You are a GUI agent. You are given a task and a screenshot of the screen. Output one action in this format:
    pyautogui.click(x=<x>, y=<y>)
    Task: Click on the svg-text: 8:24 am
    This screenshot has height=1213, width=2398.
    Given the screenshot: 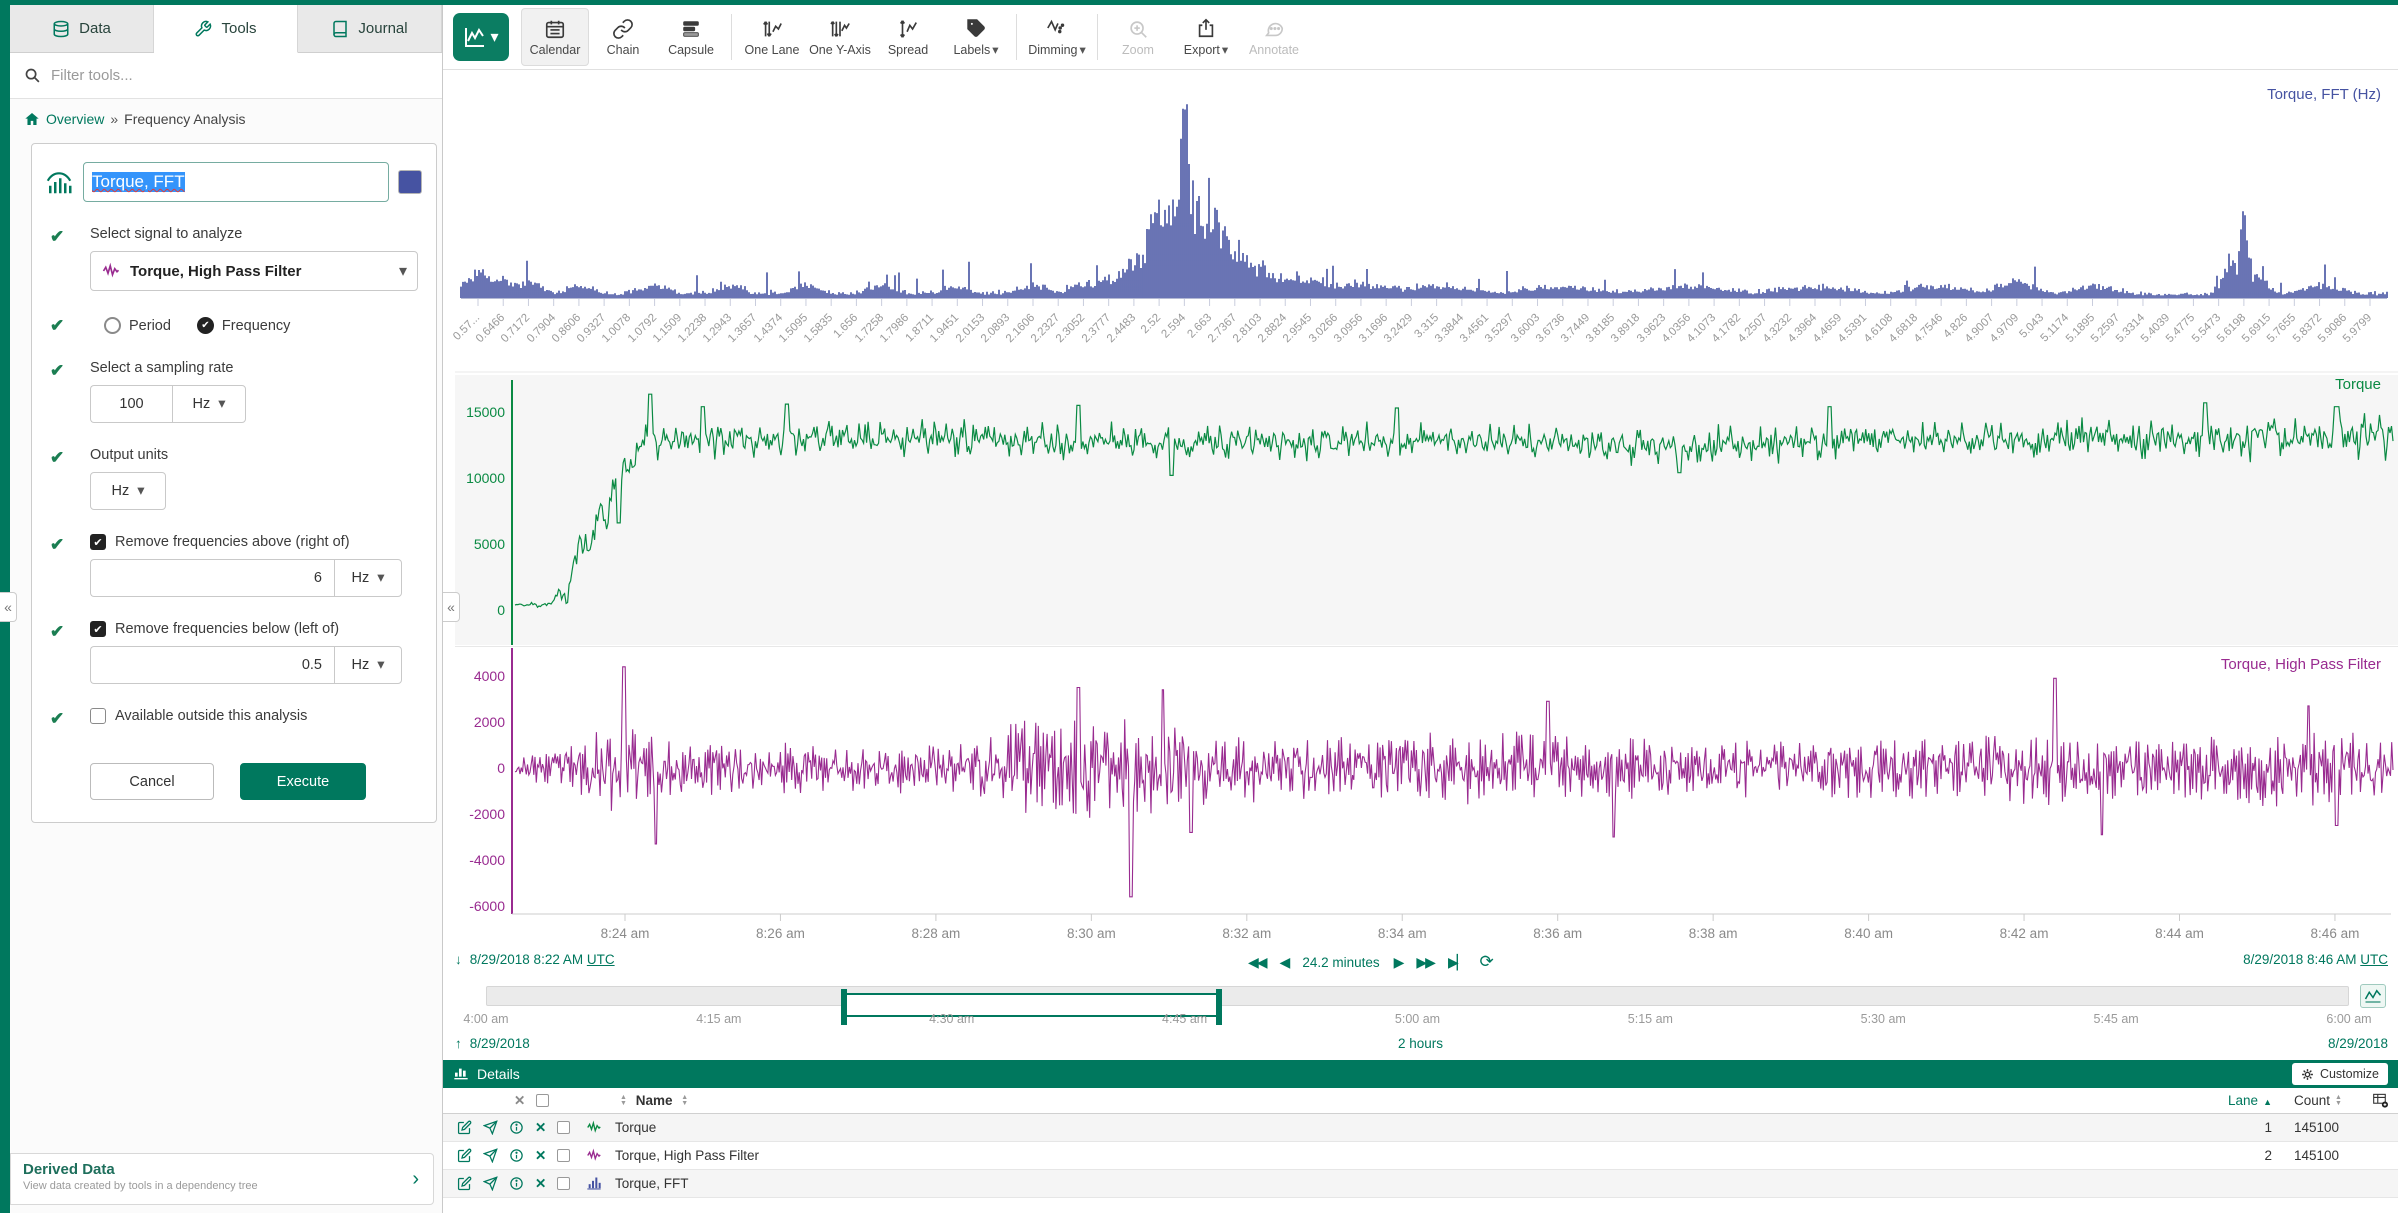 What is the action you would take?
    pyautogui.click(x=625, y=933)
    